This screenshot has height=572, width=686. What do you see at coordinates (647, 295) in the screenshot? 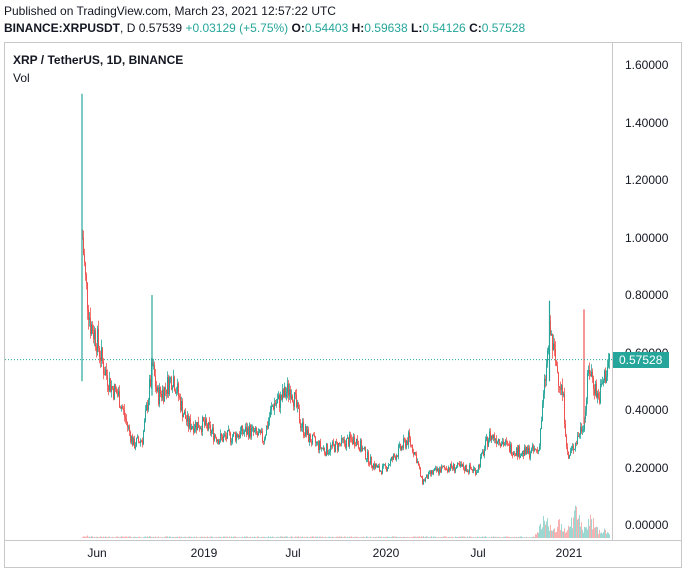
I see `price-tick-label: 0.80000` at bounding box center [647, 295].